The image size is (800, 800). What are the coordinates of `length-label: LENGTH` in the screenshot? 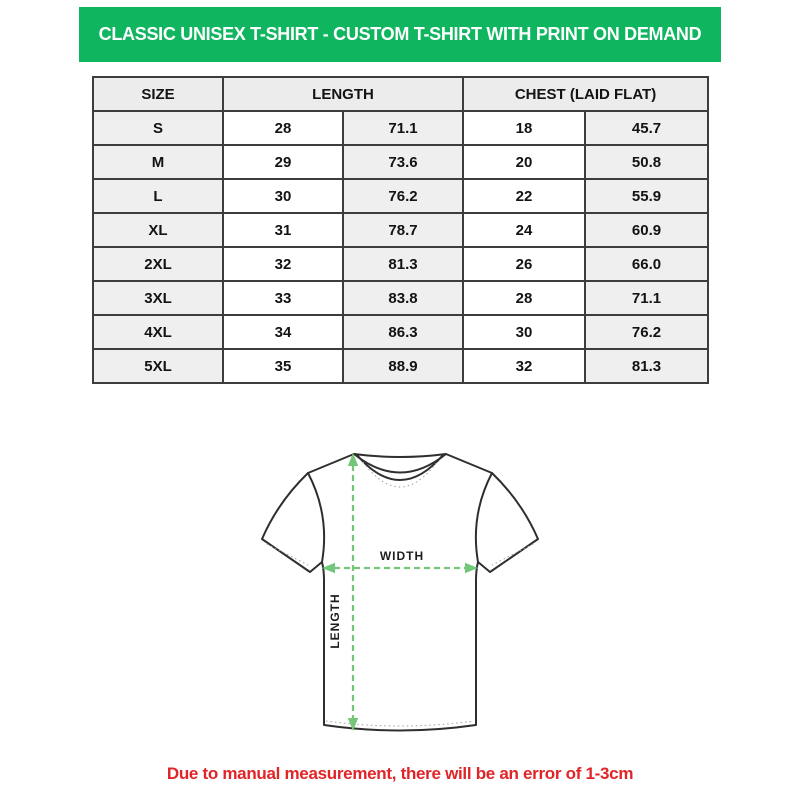 It's located at (335, 620).